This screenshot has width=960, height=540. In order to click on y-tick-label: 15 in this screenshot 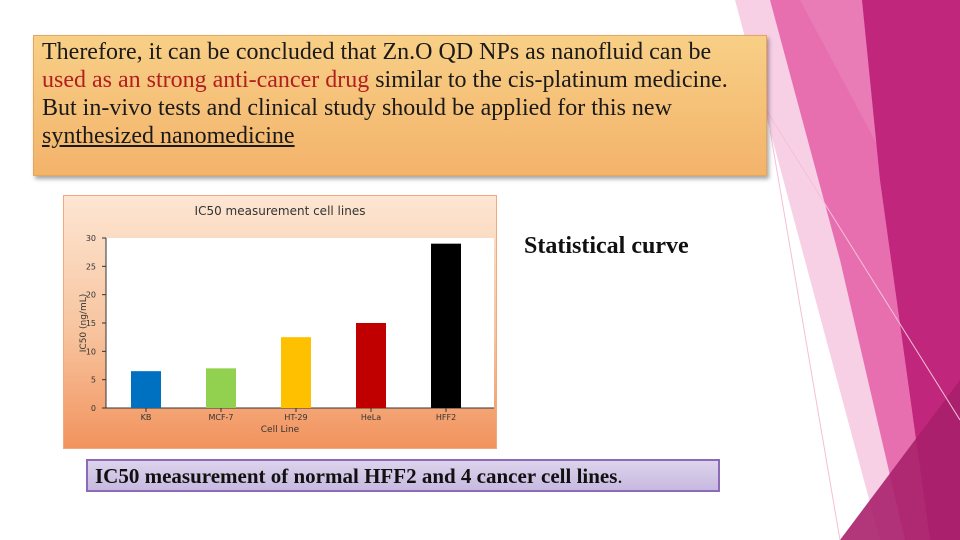, I will do `click(91, 323)`.